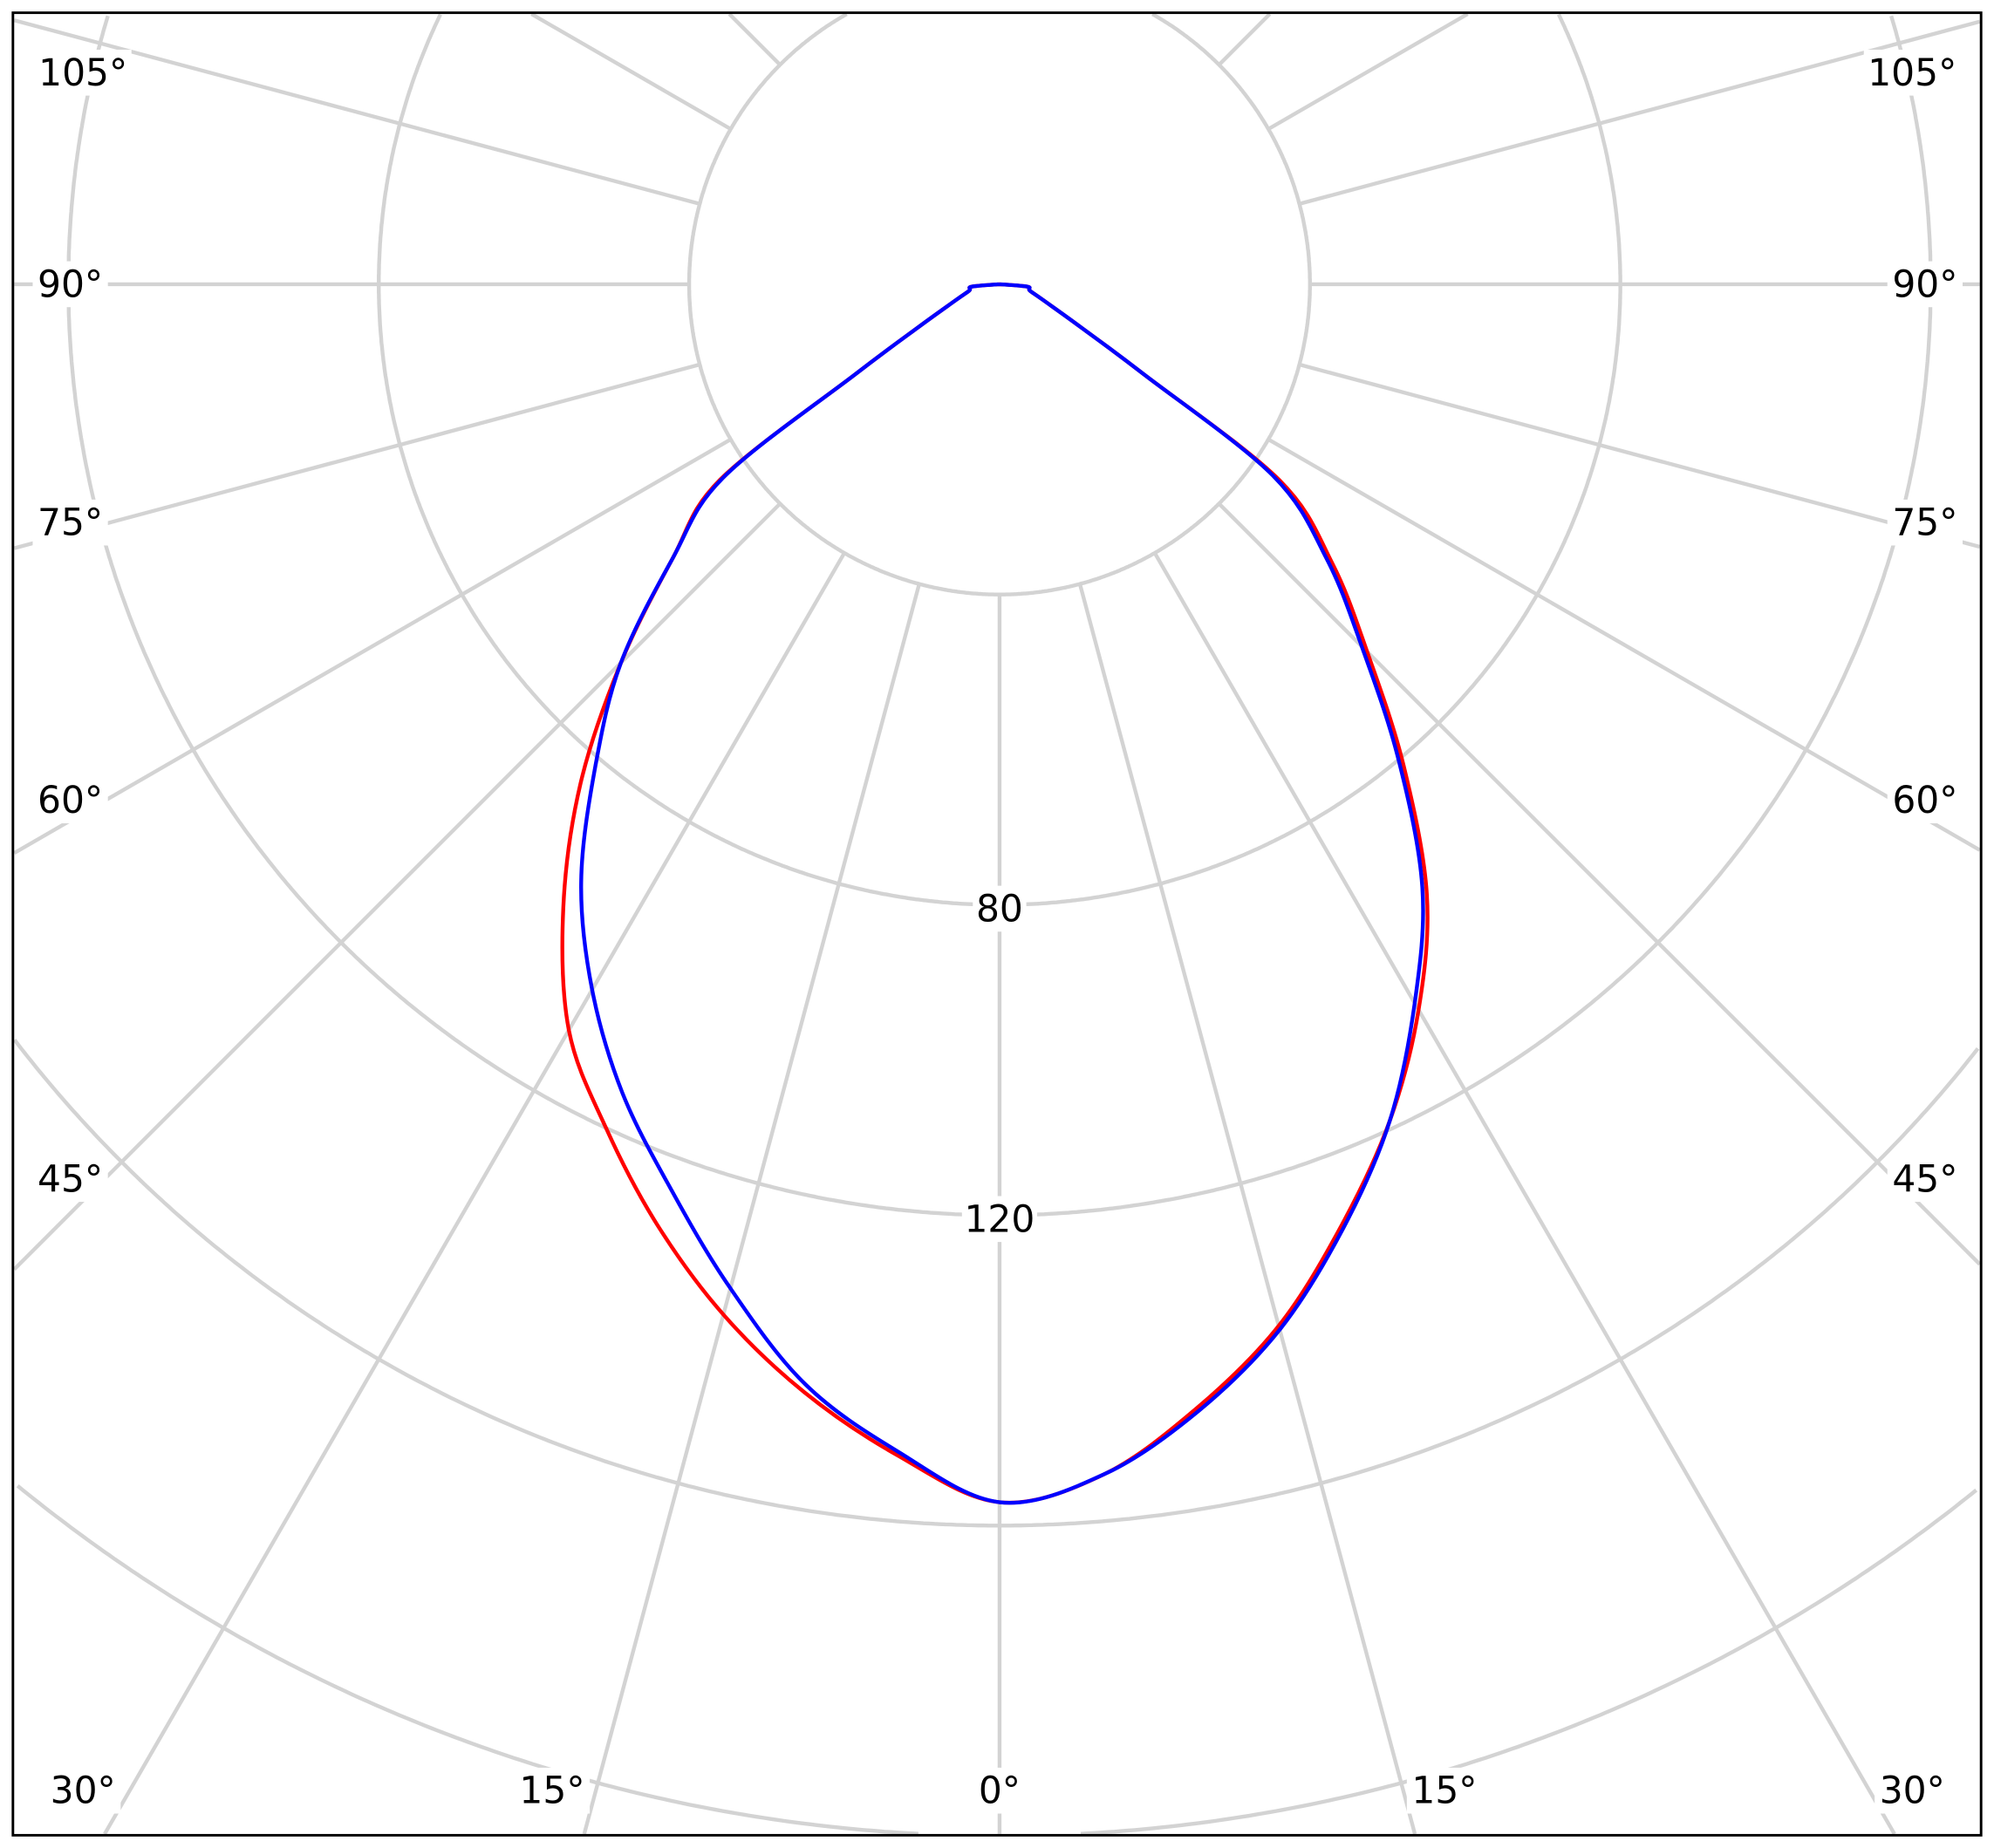  I want to click on angle-label-left-6: 15°, so click(552, 1790).